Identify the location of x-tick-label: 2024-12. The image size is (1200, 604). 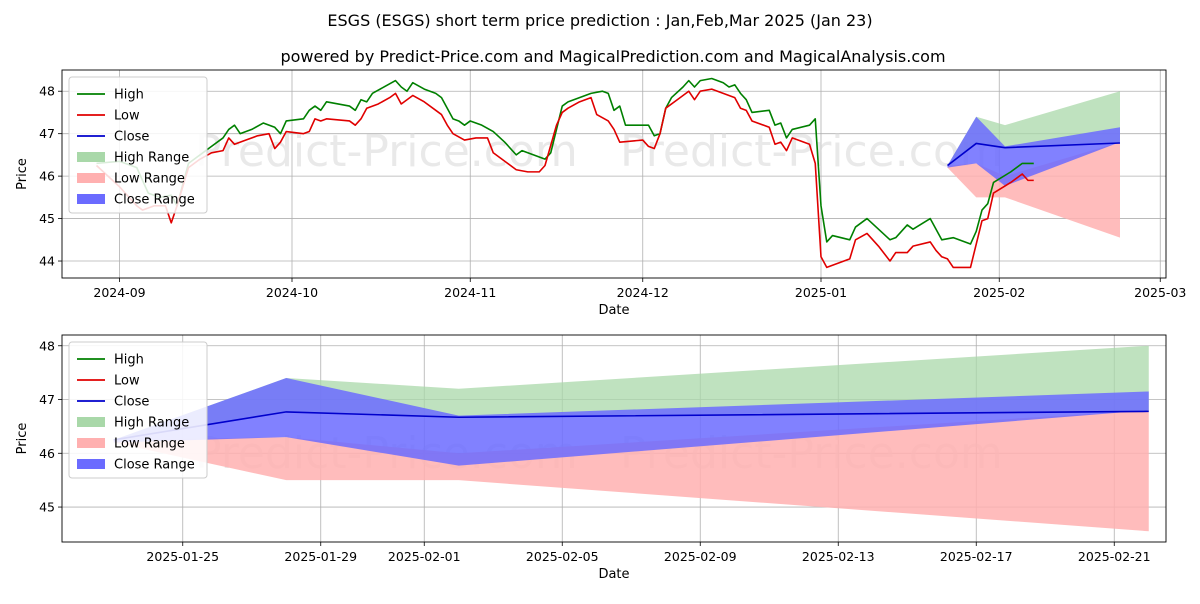
(643, 292).